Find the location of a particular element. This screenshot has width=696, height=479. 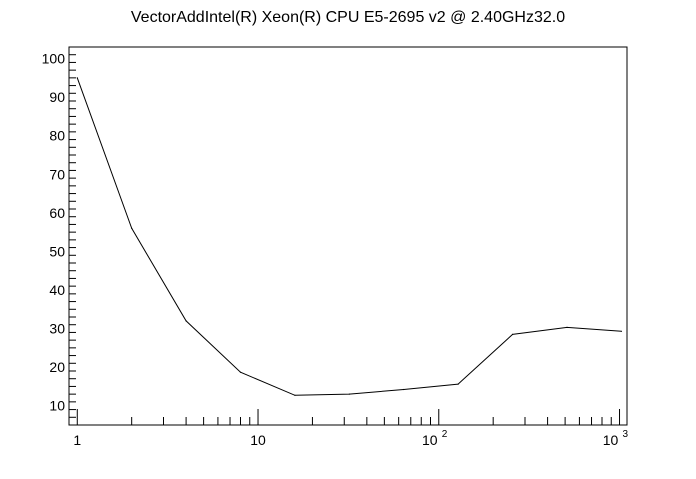

y-tick-label: 90 is located at coordinates (57, 97).